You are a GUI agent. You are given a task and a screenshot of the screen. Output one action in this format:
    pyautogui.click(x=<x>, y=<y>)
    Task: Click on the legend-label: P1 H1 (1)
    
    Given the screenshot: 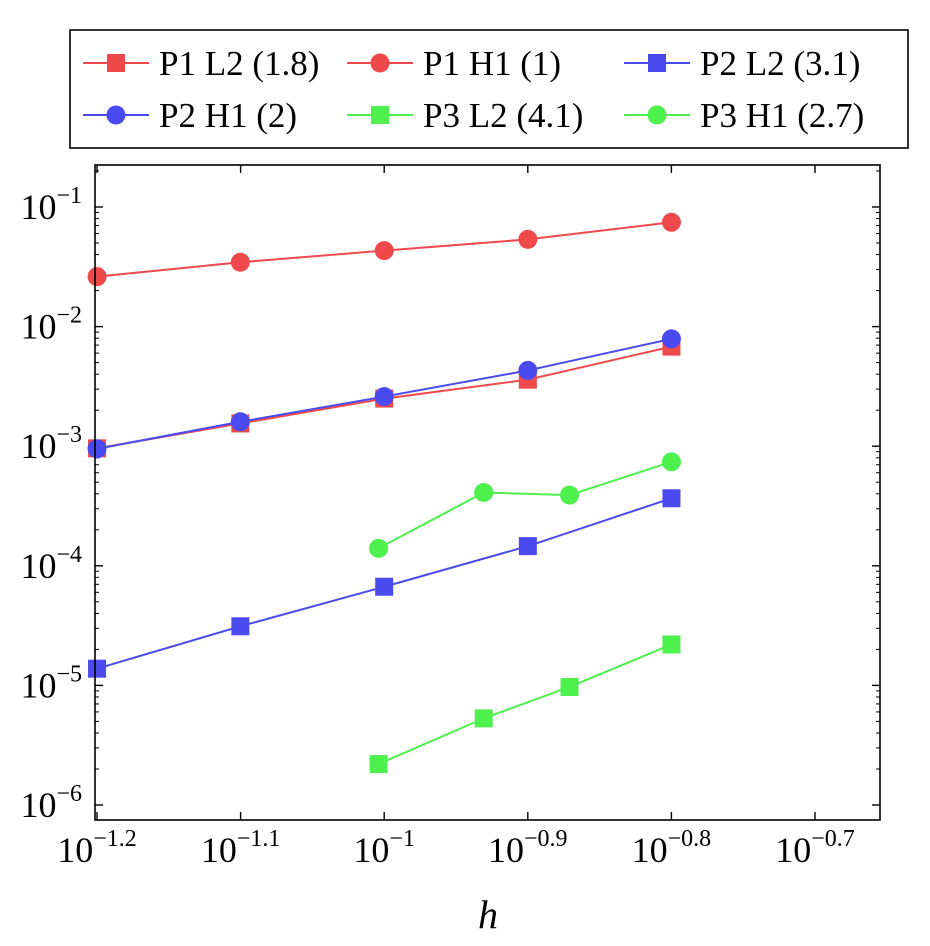 What is the action you would take?
    pyautogui.click(x=492, y=63)
    